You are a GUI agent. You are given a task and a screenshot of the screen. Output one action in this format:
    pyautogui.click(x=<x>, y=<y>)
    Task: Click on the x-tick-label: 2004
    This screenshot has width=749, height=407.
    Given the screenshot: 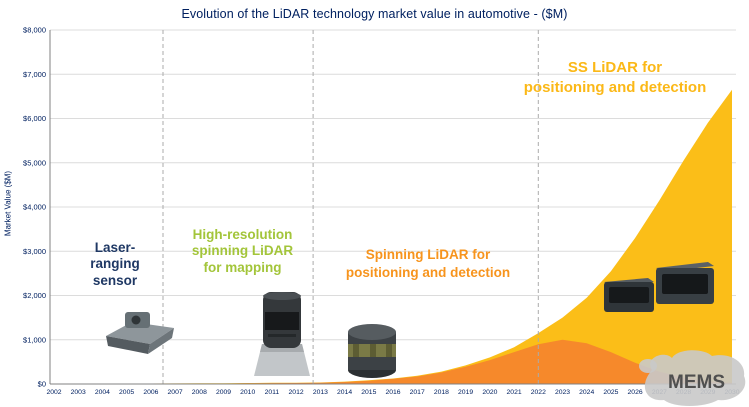 What is the action you would take?
    pyautogui.click(x=102, y=392)
    